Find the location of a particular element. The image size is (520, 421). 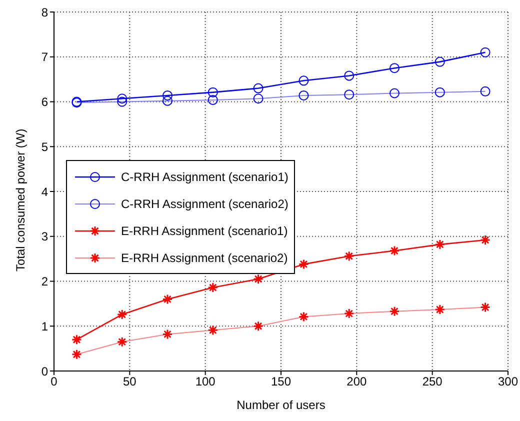

x-tick-label: 150 is located at coordinates (281, 381).